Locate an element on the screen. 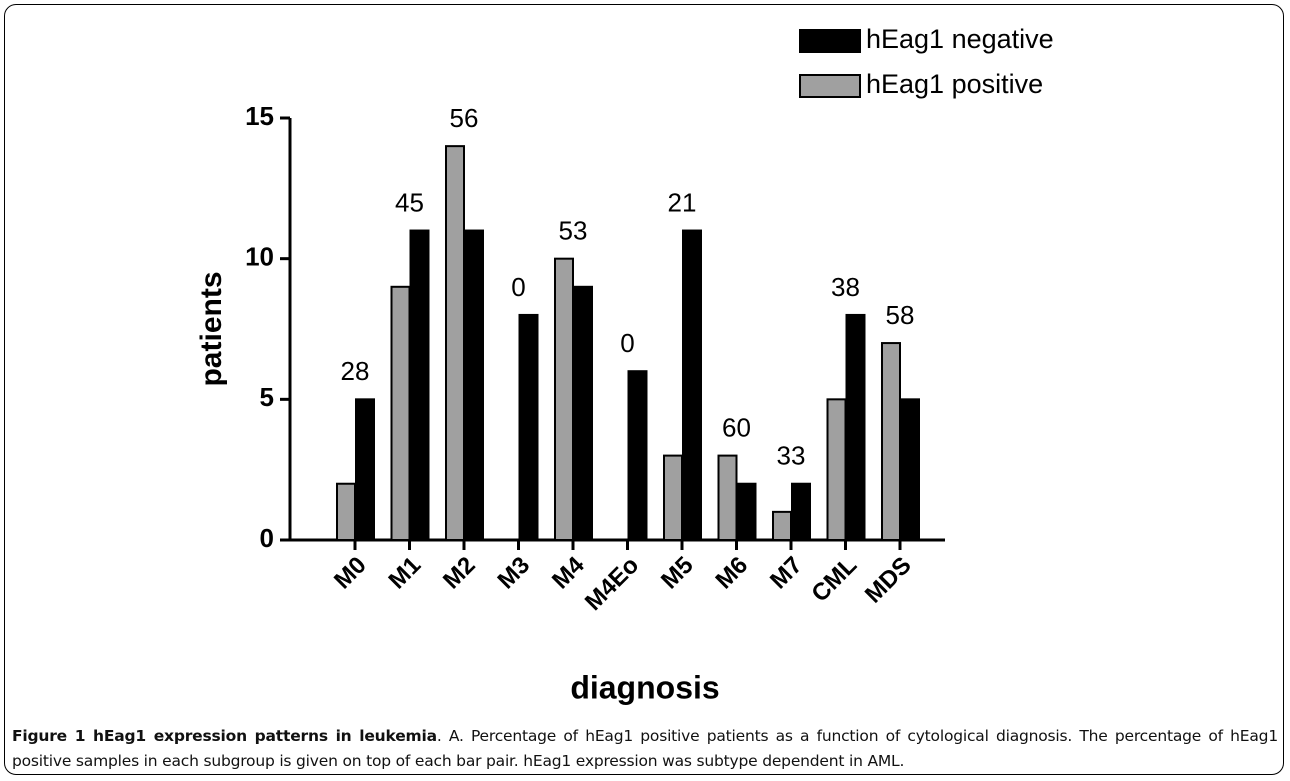 The image size is (1290, 781). y-axis-label: patients is located at coordinates (211, 328).